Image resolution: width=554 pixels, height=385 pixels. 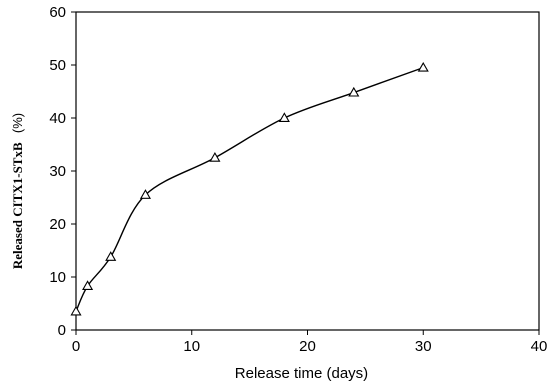 I want to click on y-tick-label: 20, so click(x=57, y=224).